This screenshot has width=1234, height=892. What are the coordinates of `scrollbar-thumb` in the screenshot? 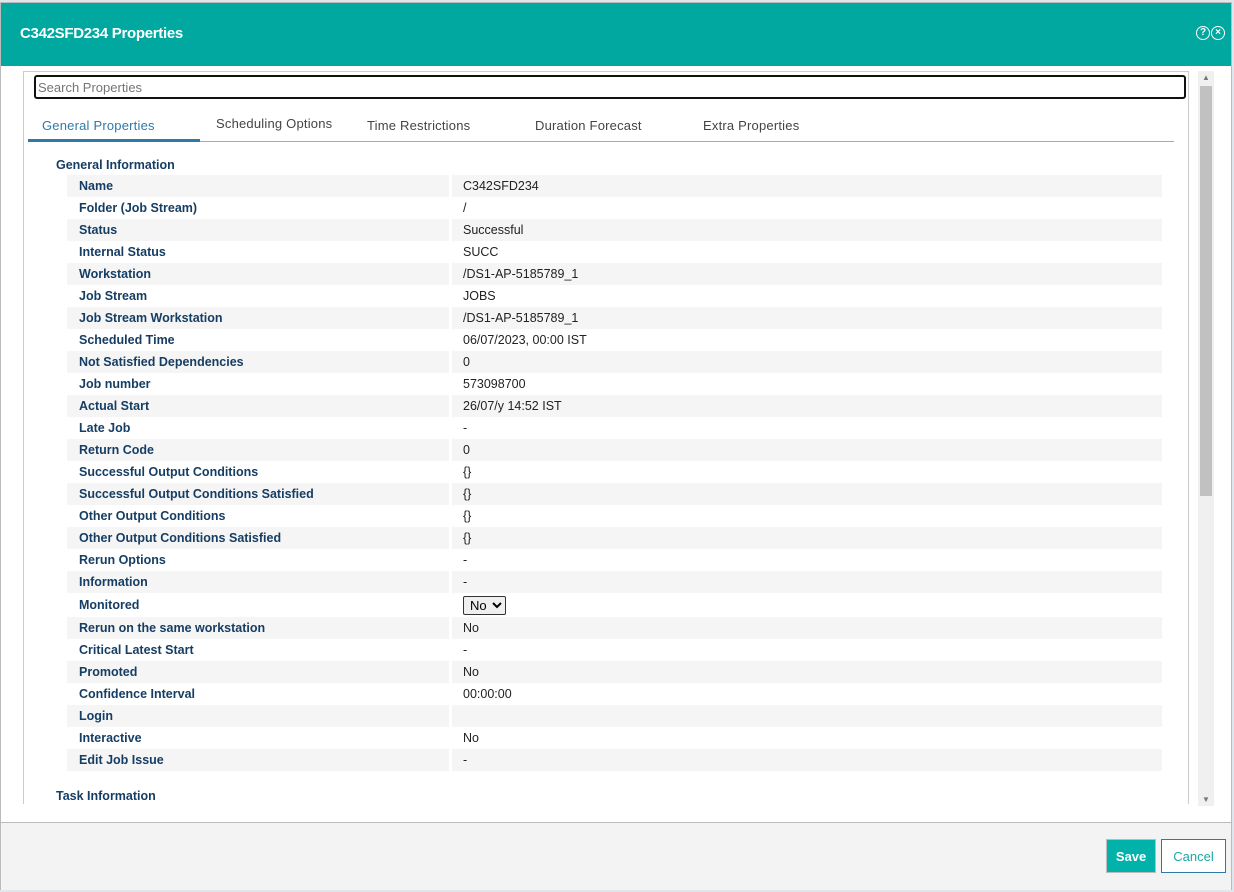 It's located at (1206, 291).